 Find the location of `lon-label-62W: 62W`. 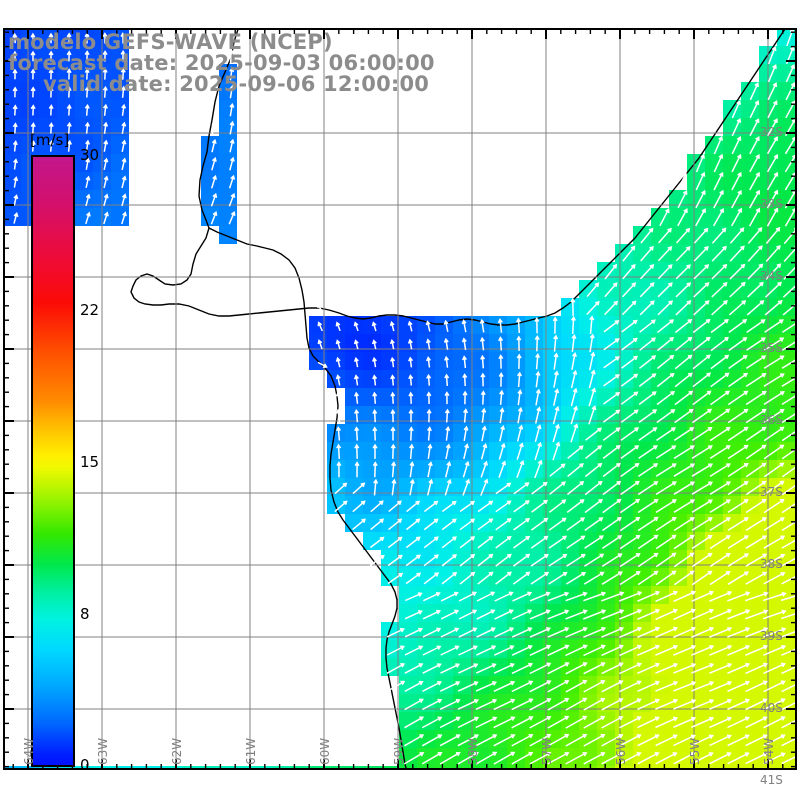

lon-label-62W: 62W is located at coordinates (177, 751).